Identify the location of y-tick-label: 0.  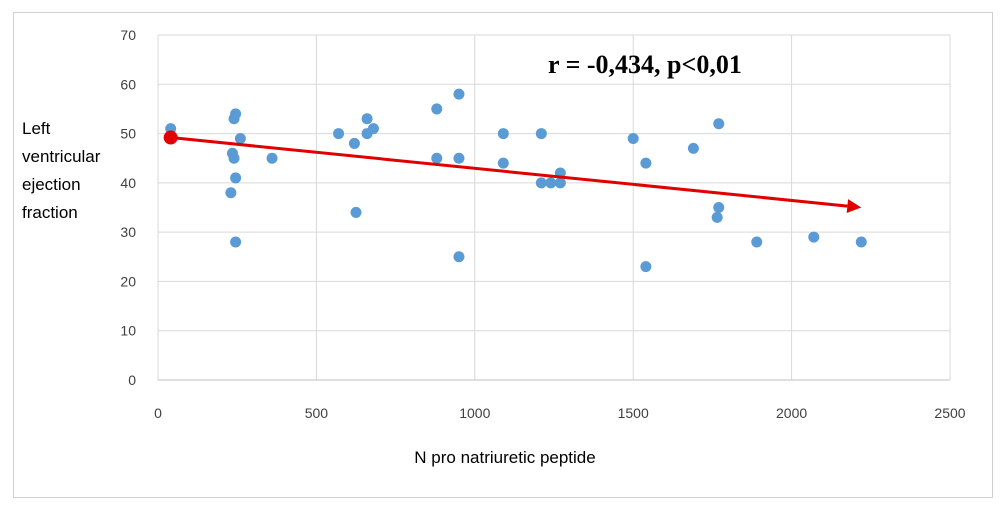
(132, 380).